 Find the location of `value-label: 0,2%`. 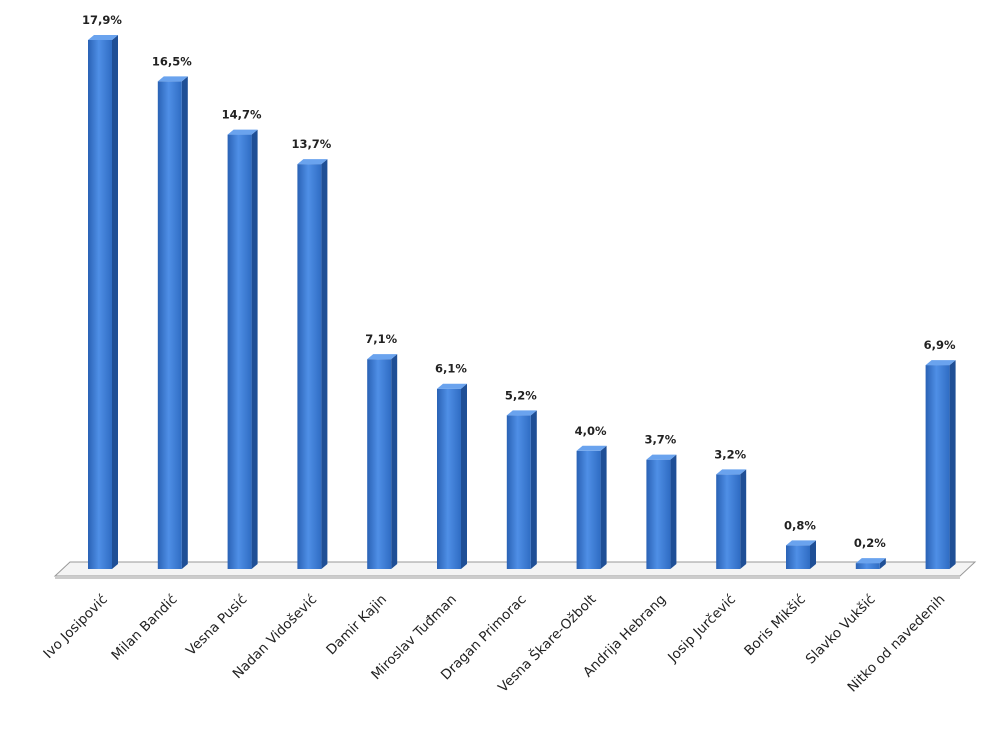

value-label: 0,2% is located at coordinates (870, 543).